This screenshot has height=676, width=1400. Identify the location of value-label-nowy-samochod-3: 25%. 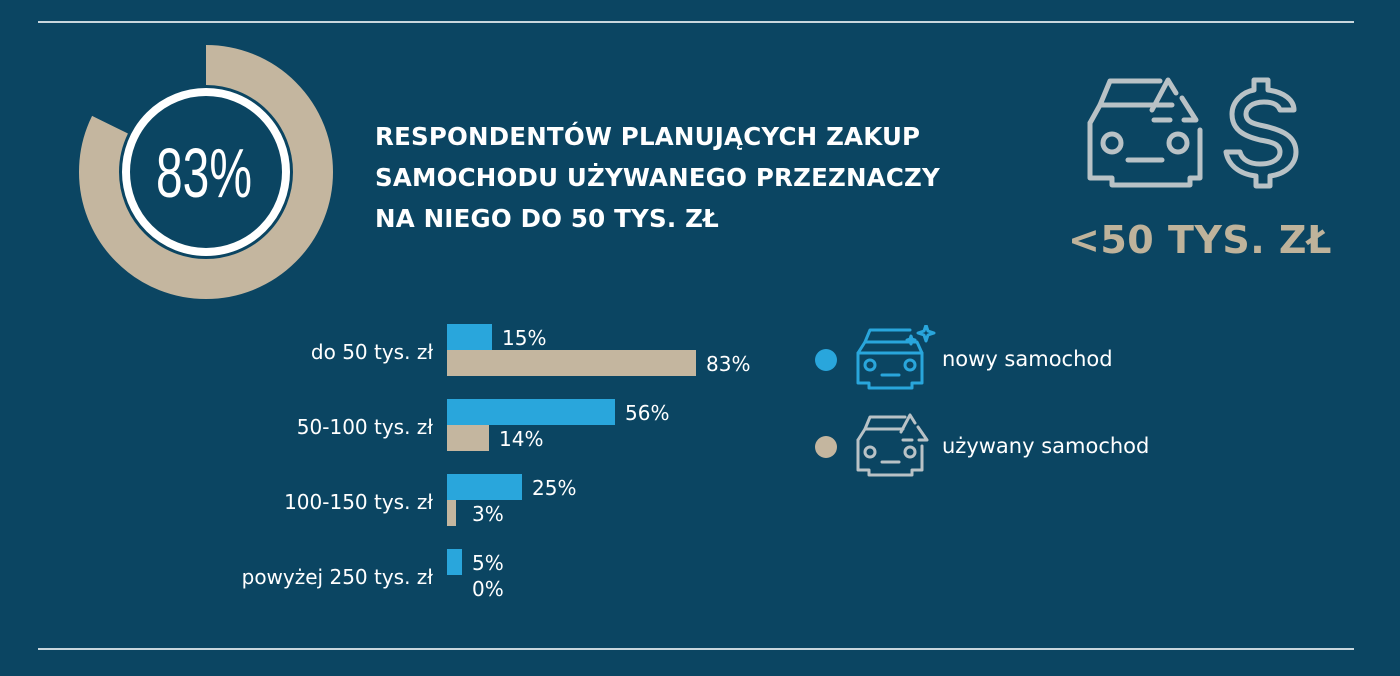
(554, 488).